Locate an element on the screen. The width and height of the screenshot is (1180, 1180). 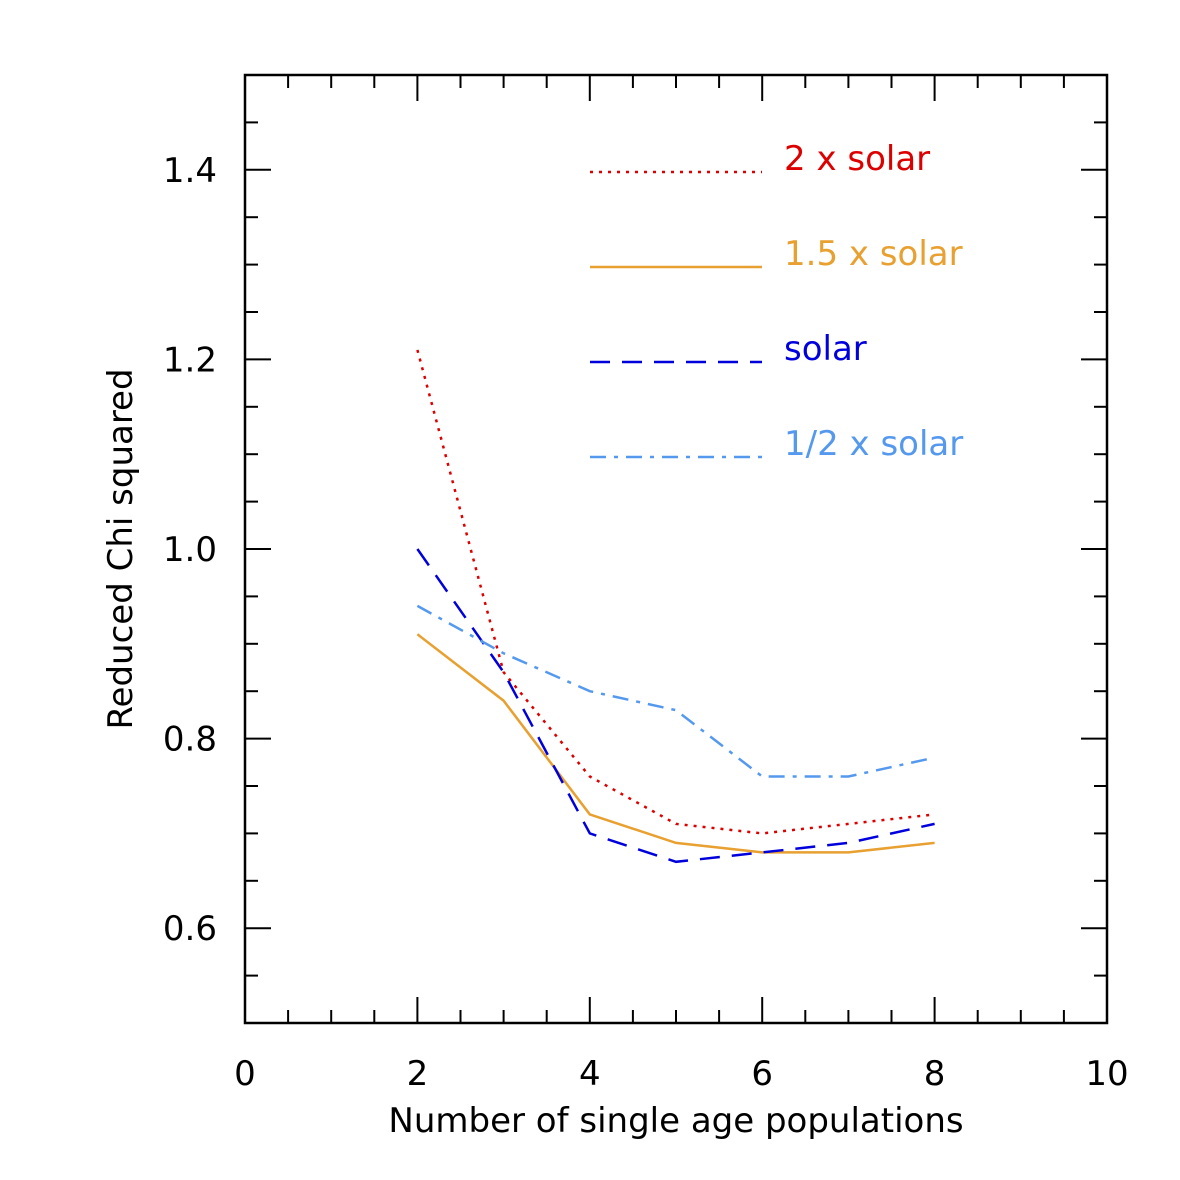
x-tick-label: 8 is located at coordinates (935, 1074).